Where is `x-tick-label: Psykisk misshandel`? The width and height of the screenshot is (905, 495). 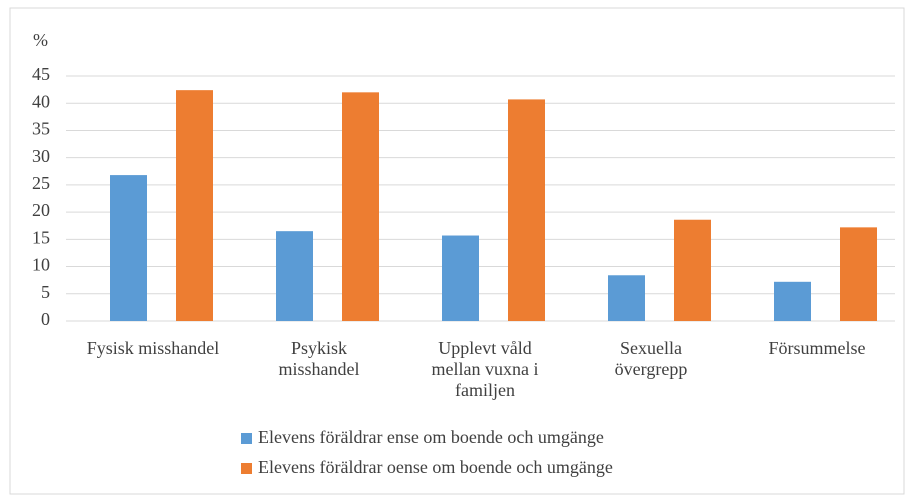 x-tick-label: Psykisk misshandel is located at coordinates (319, 358).